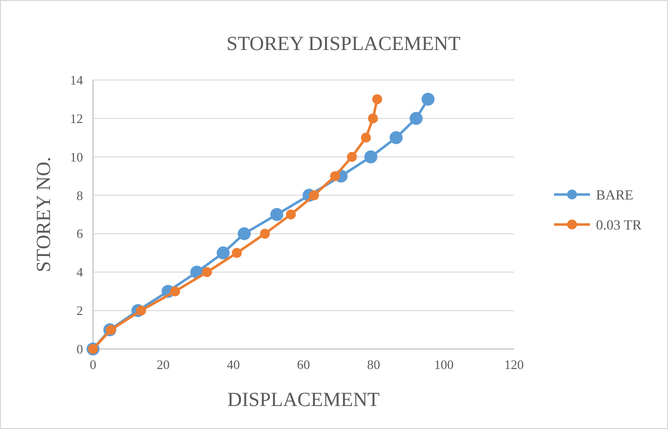 The image size is (668, 429). Describe the element at coordinates (303, 400) in the screenshot. I see `x-axis-title: DISPLACEMENT` at that location.